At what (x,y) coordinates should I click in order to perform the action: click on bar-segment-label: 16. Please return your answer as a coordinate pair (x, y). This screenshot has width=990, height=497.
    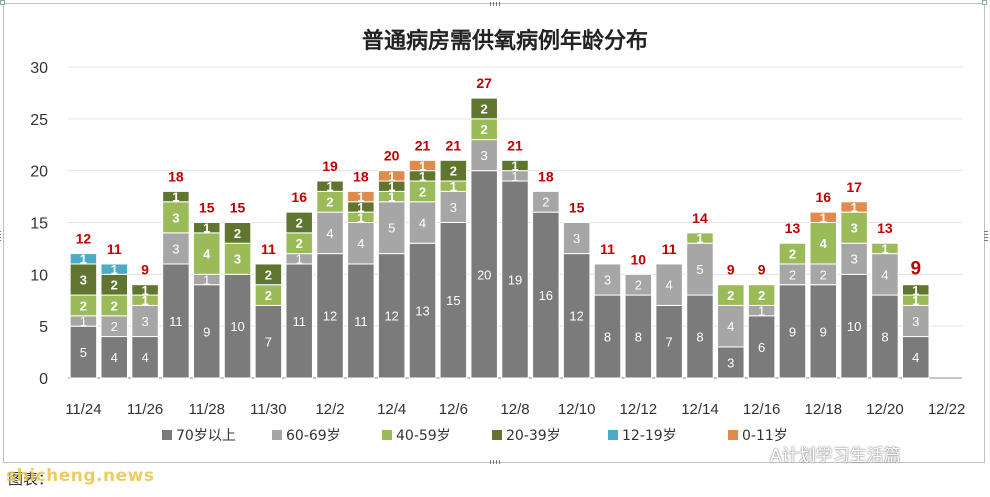
    Looking at the image, I should click on (546, 295).